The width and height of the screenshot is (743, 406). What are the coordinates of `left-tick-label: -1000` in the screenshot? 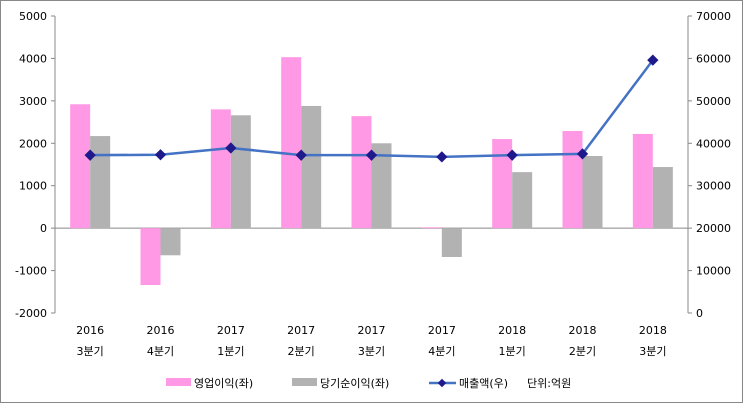 It's located at (31, 271).